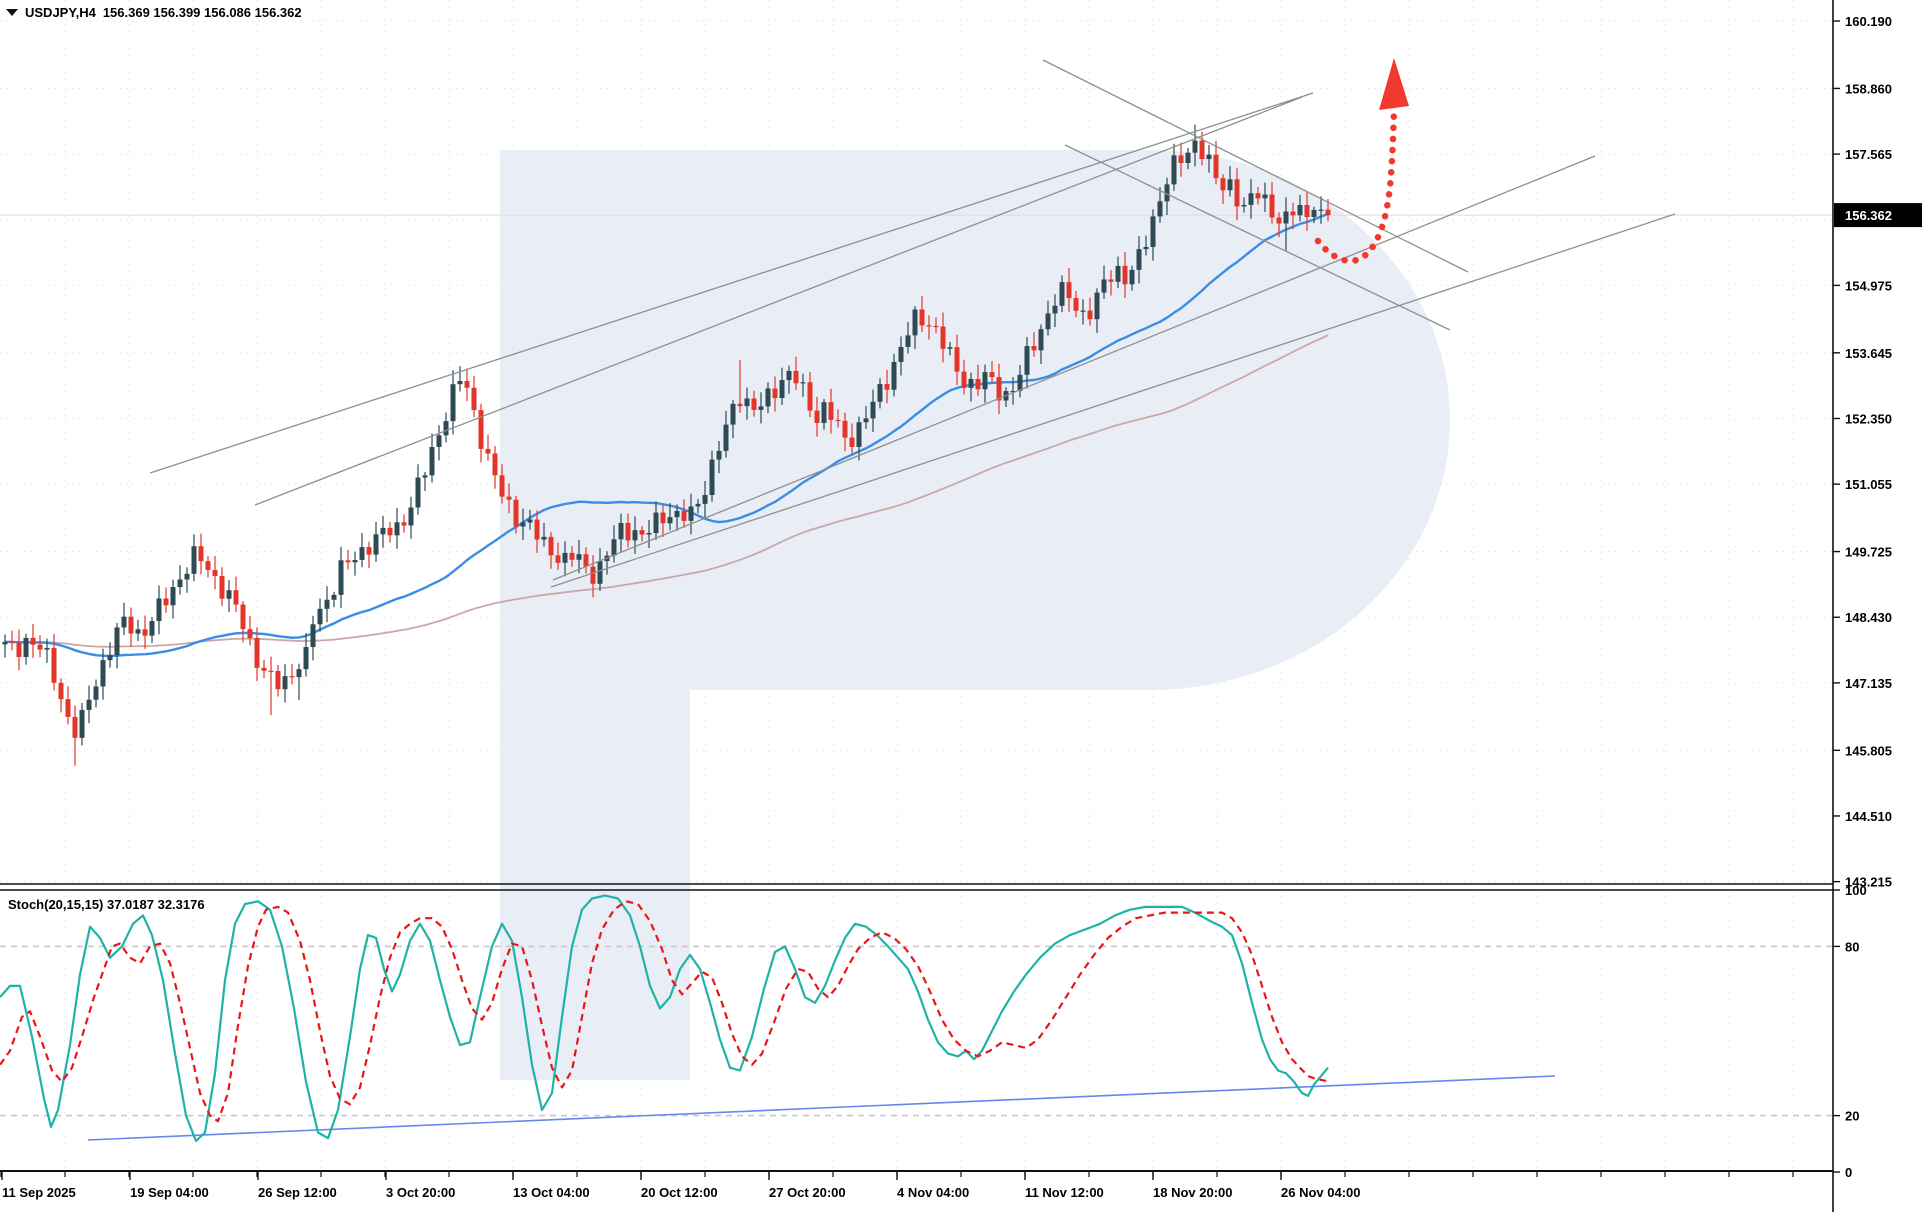 Image resolution: width=1922 pixels, height=1212 pixels. What do you see at coordinates (1868, 215) in the screenshot?
I see `current-price-value: 156.362` at bounding box center [1868, 215].